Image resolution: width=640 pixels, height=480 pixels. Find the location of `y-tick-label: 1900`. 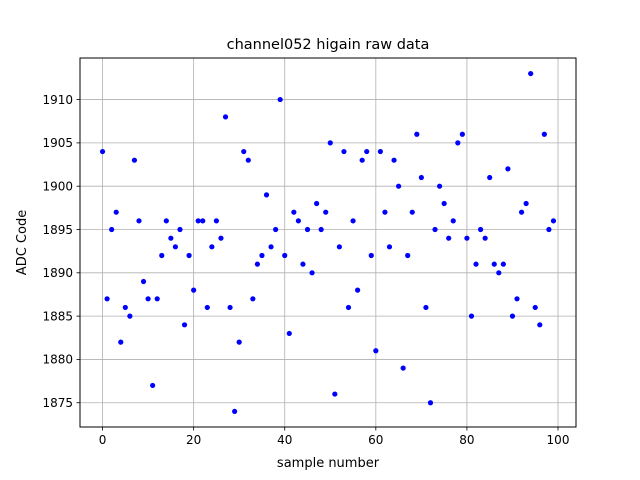

y-tick-label: 1900 is located at coordinates (57, 186).